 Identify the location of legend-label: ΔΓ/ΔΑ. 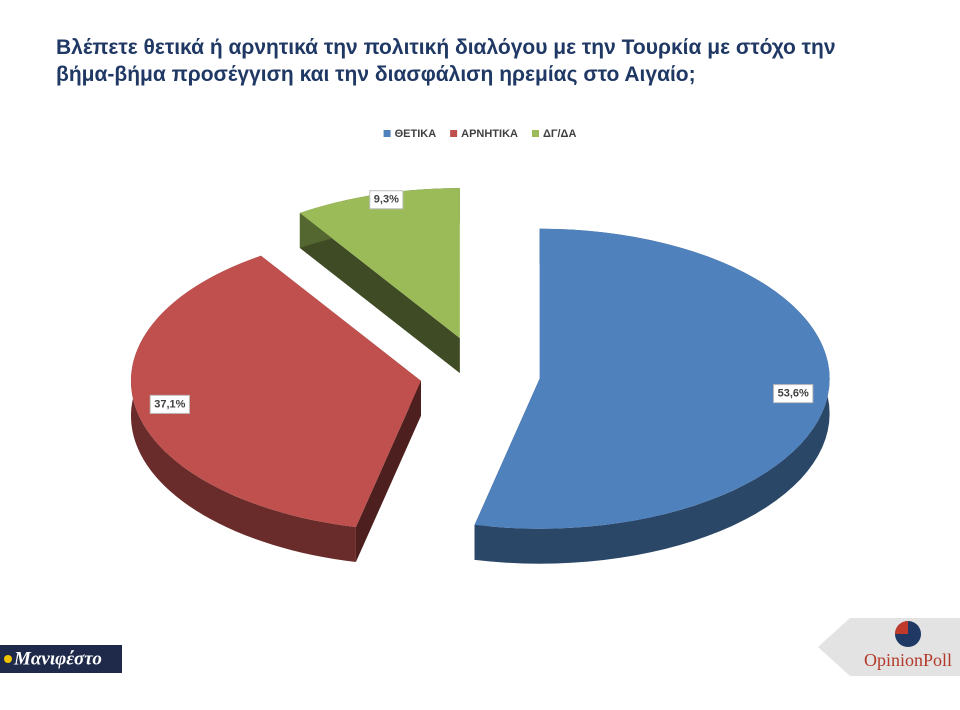
(559, 134).